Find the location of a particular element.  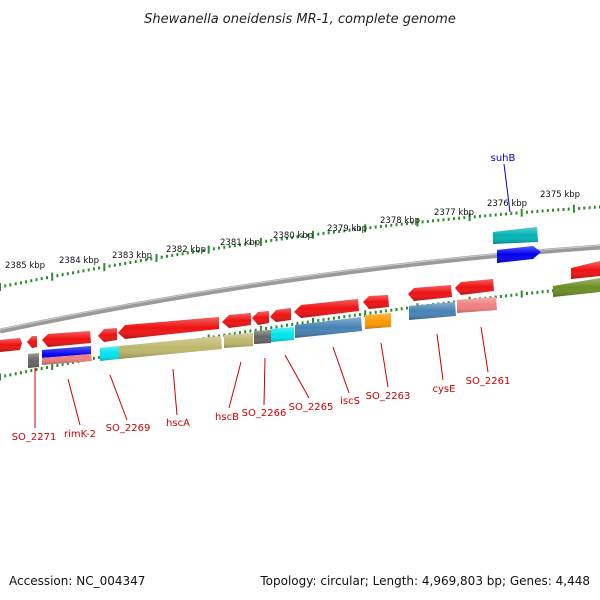

gene-label: SO_2271 is located at coordinates (34, 437).